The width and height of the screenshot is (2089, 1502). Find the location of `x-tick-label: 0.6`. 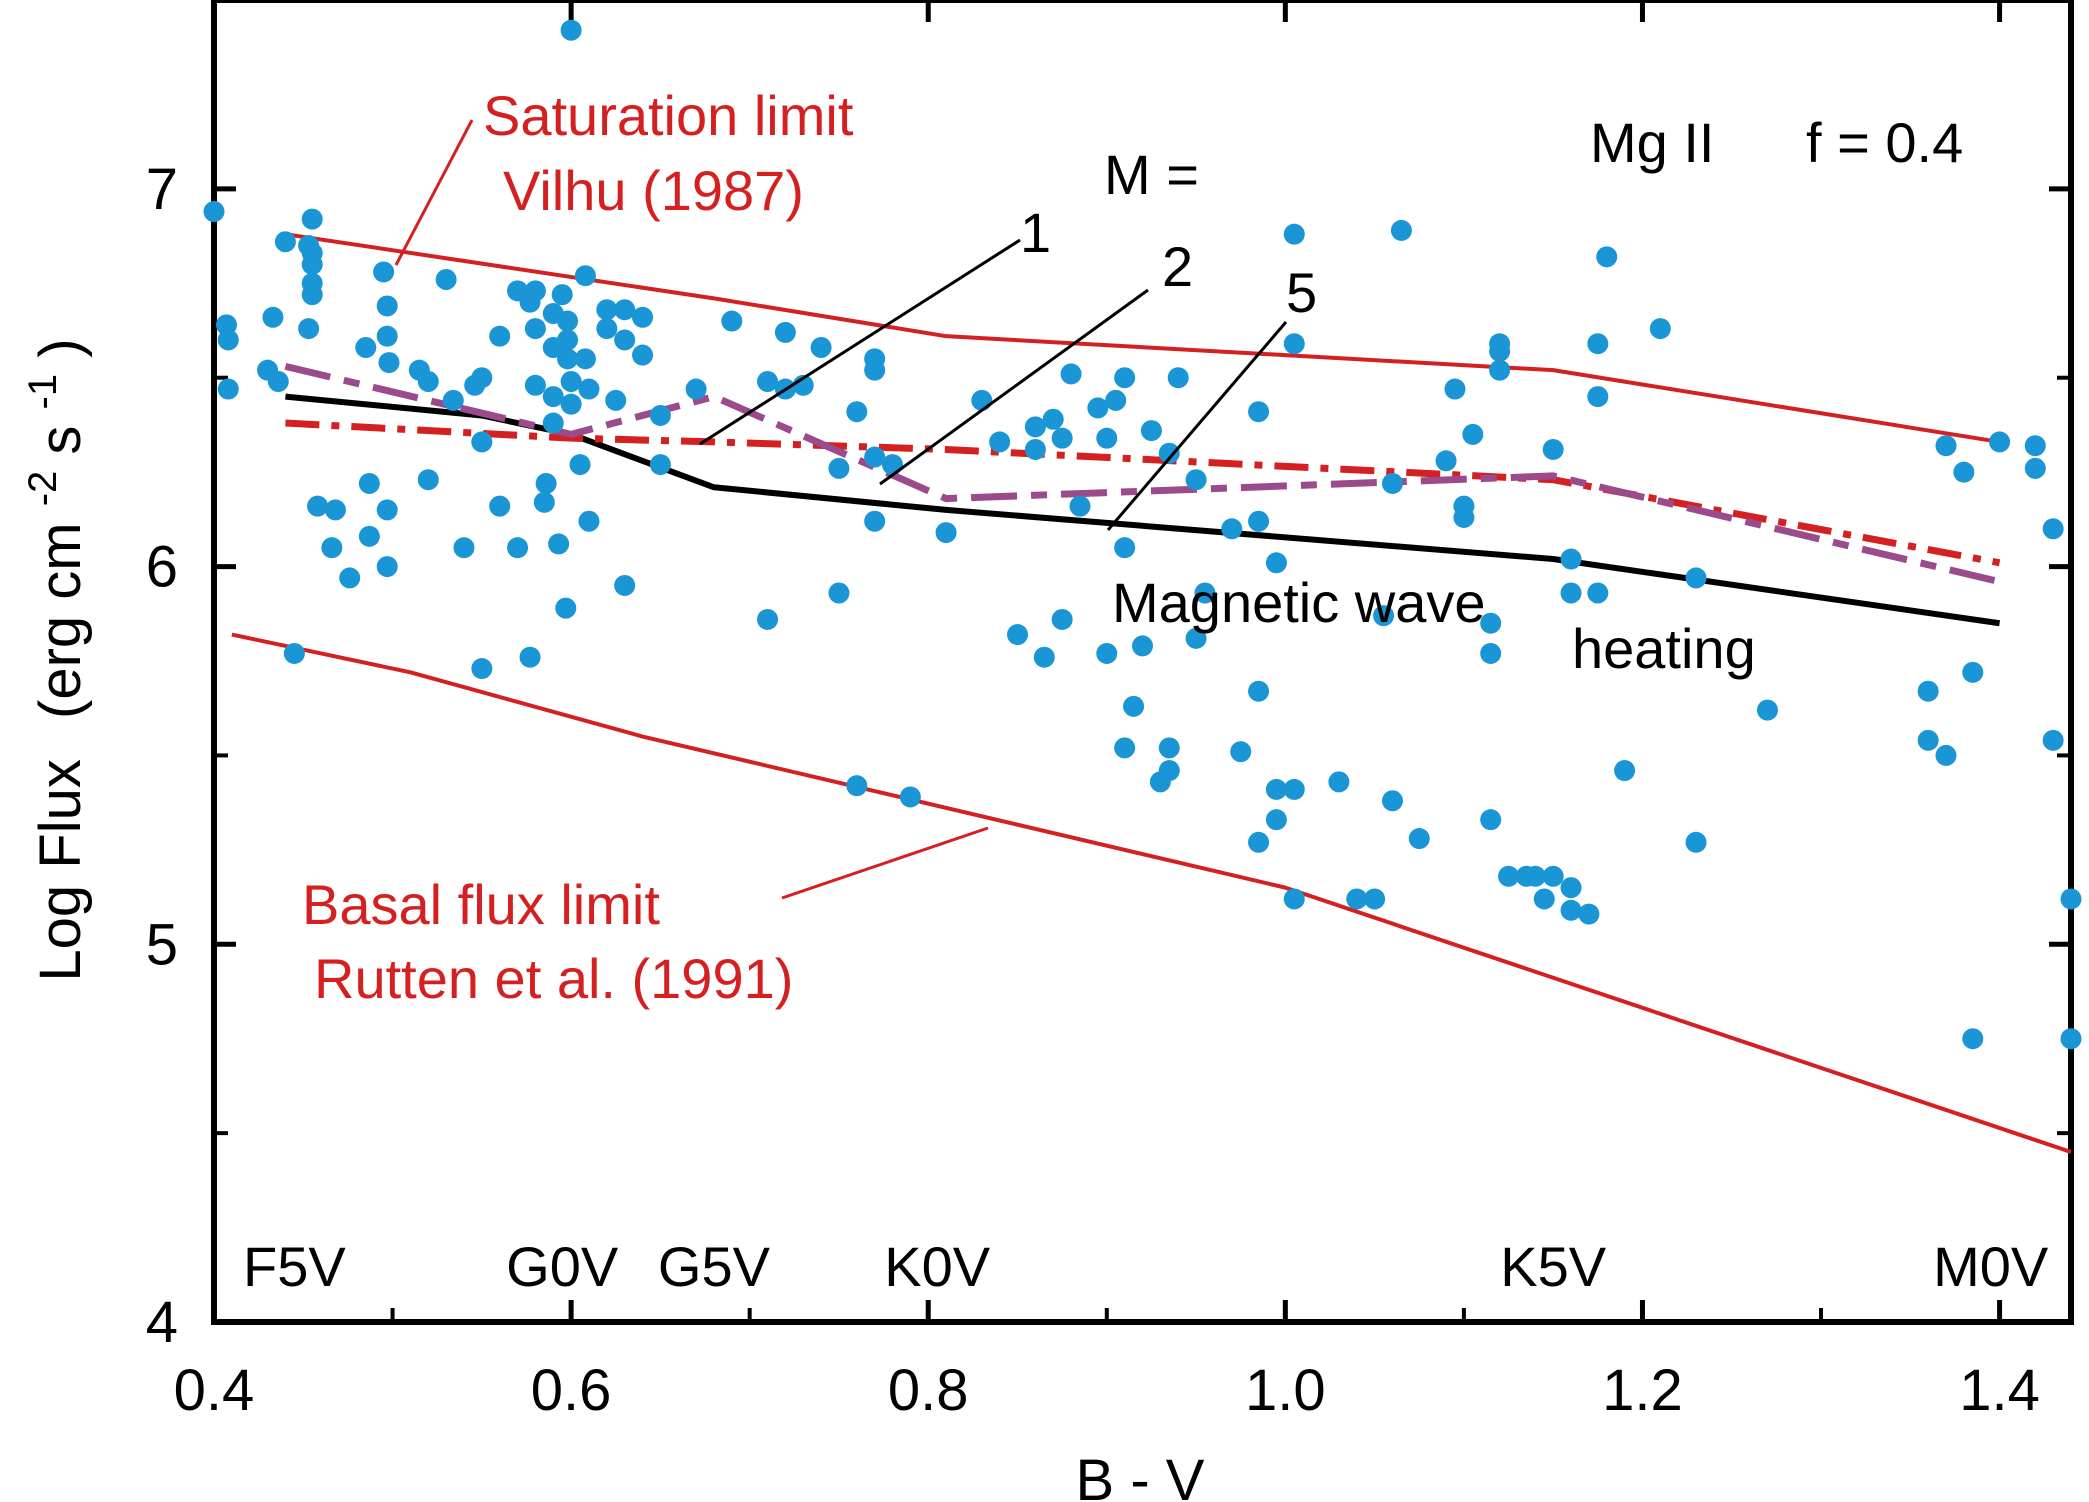

x-tick-label: 0.6 is located at coordinates (571, 1390).